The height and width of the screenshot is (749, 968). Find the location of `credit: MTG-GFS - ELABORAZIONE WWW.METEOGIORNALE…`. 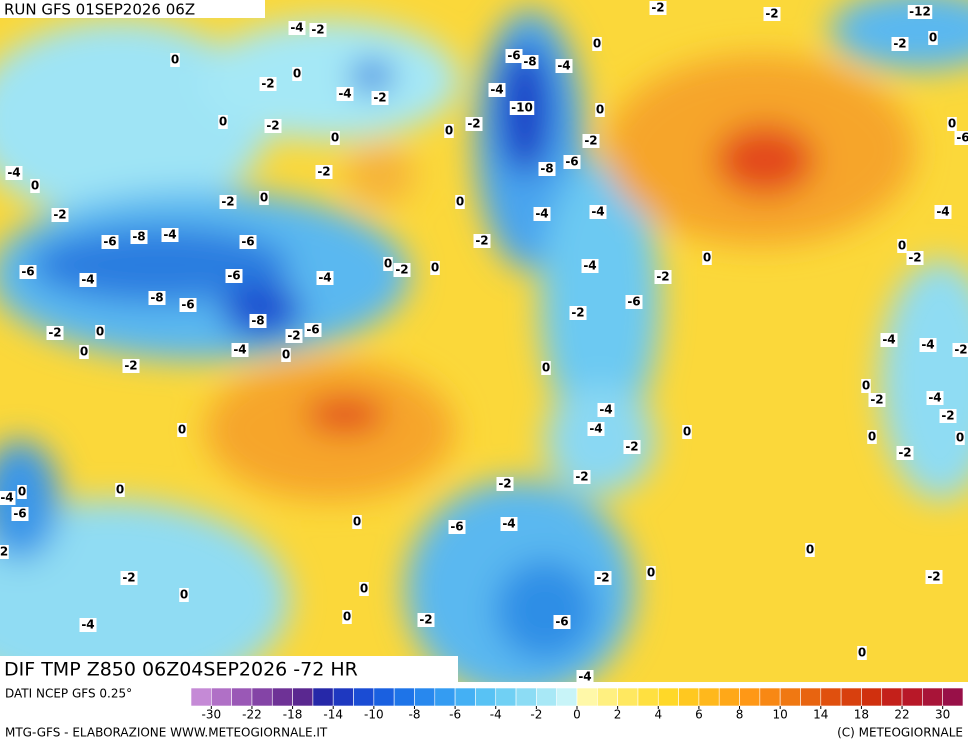

credit: MTG-GFS - ELABORAZIONE WWW.METEOGIORNALE… is located at coordinates (166, 733).